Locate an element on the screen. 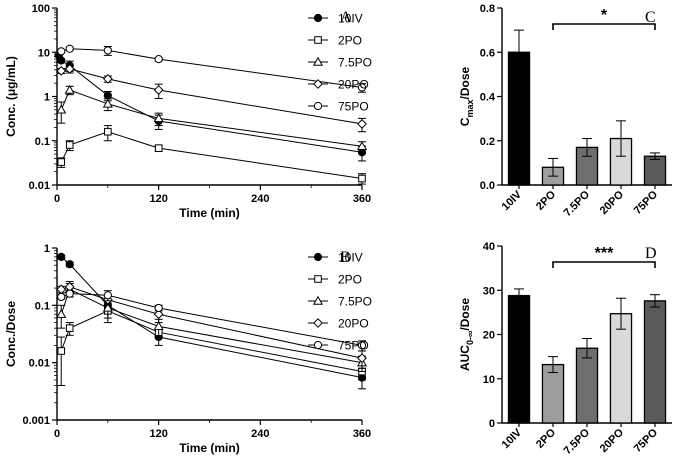  significance-bracket is located at coordinates (604, 264).